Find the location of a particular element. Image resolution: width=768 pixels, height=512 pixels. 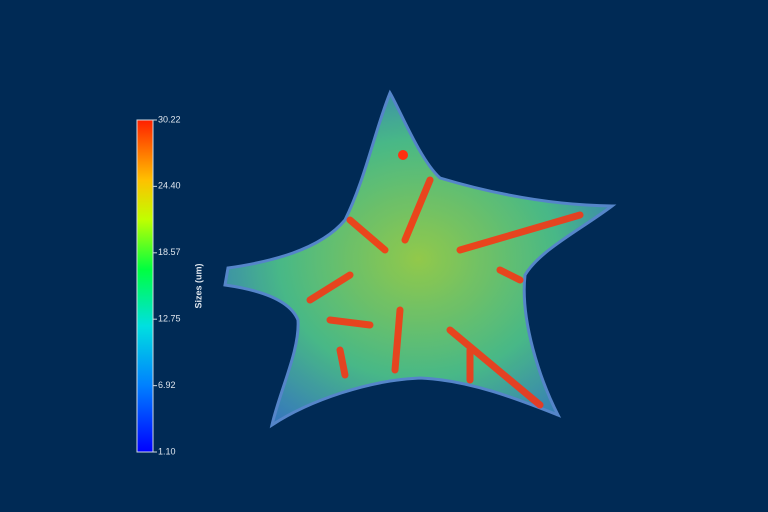

colorbar-tick-label: 6.92 is located at coordinates (167, 385).